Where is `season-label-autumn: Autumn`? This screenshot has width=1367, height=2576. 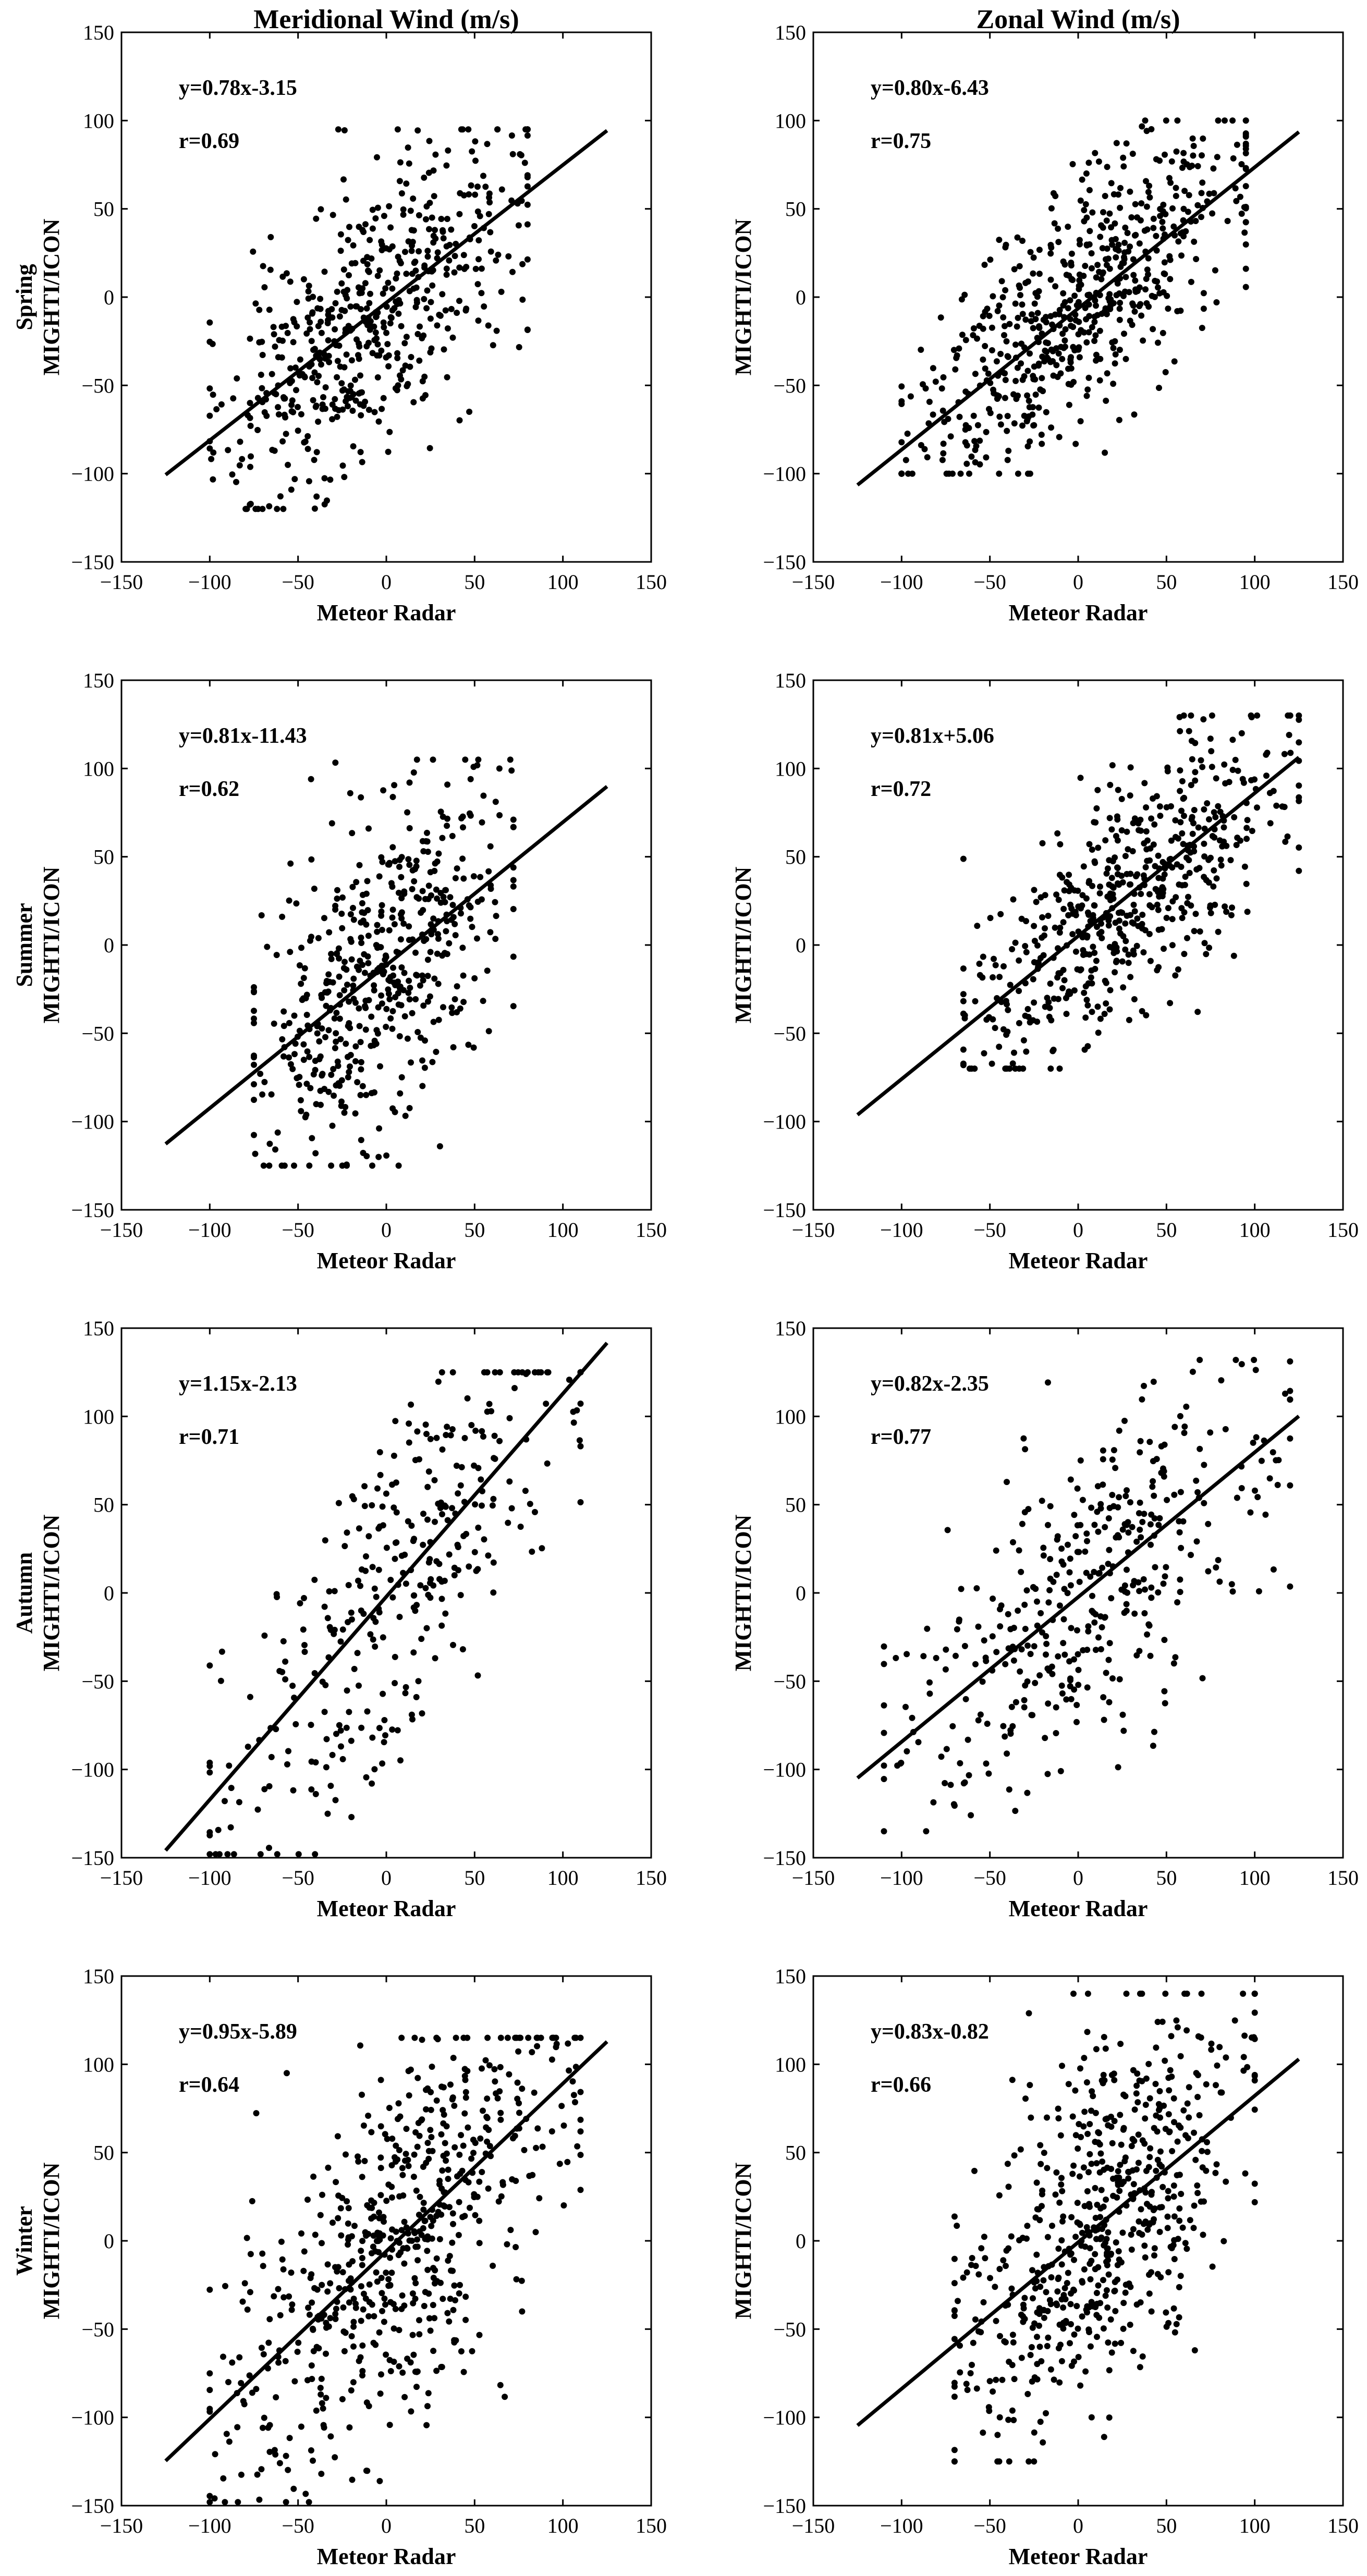 season-label-autumn: Autumn is located at coordinates (24, 1593).